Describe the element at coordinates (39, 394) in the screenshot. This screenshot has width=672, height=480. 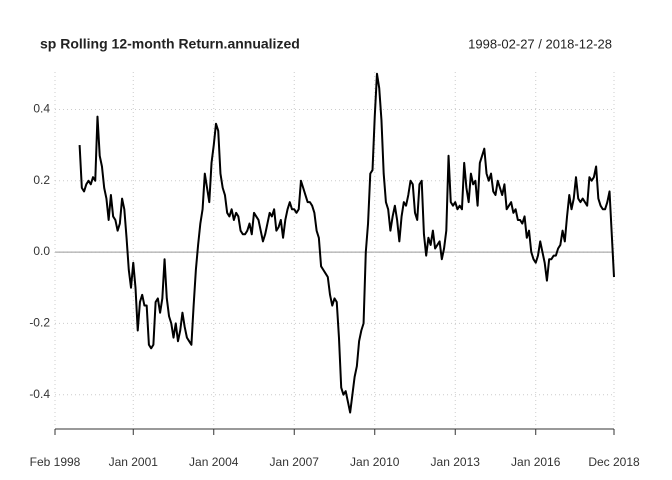
I see `y-tick-label: -0.4` at that location.